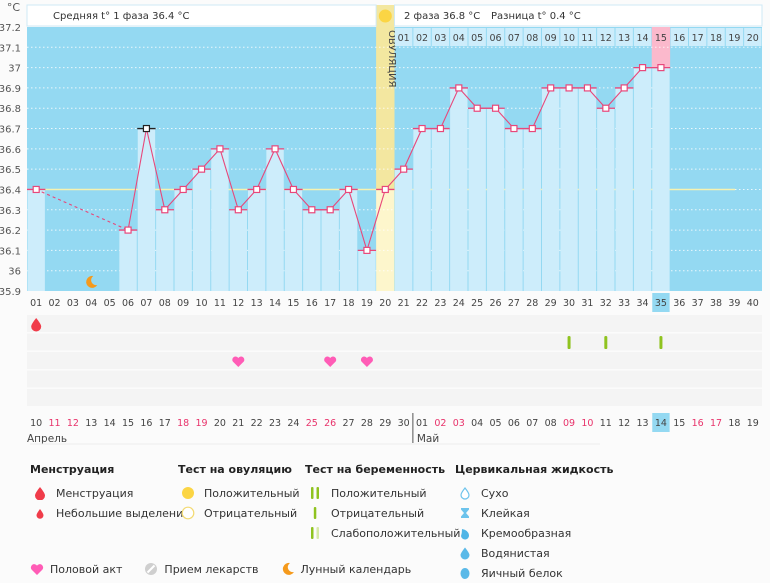  What do you see at coordinates (404, 303) in the screenshot?
I see `cycle-day-label: 21` at bounding box center [404, 303].